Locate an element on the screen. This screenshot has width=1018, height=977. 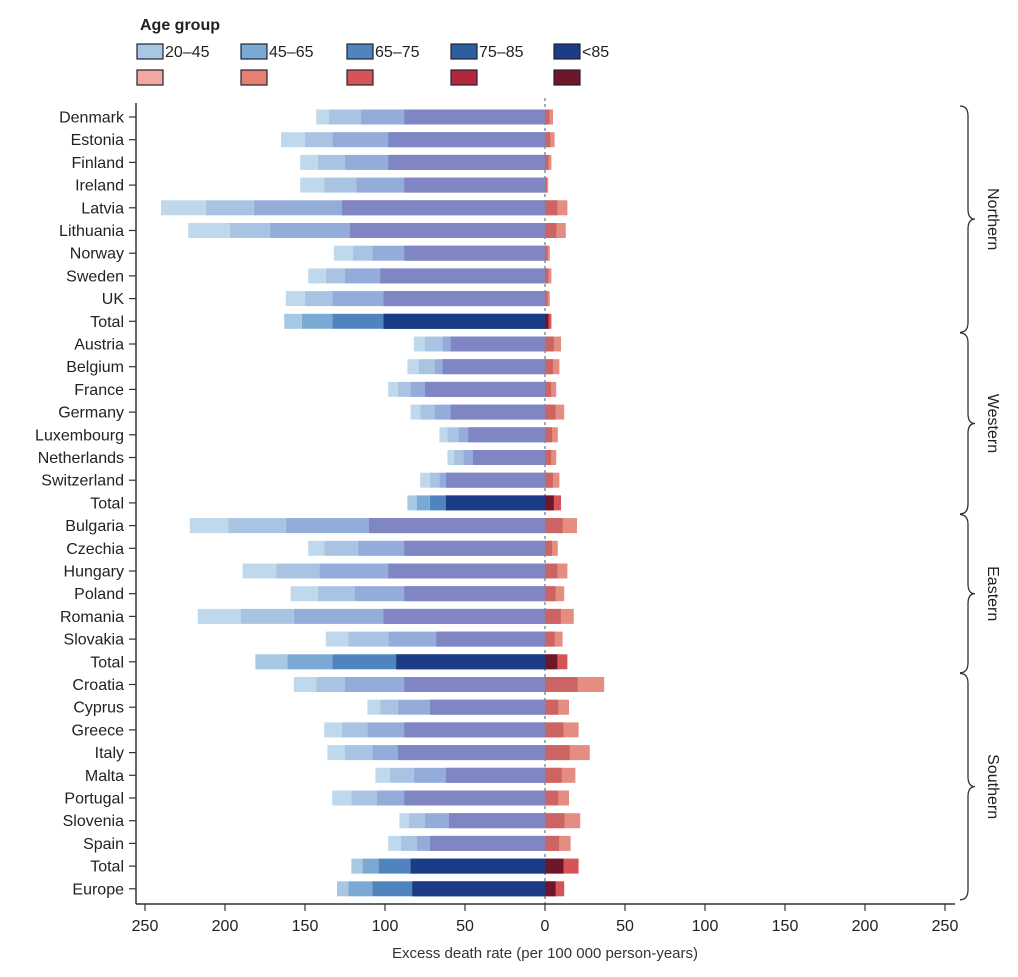
row-label: Greece is located at coordinates (98, 730).